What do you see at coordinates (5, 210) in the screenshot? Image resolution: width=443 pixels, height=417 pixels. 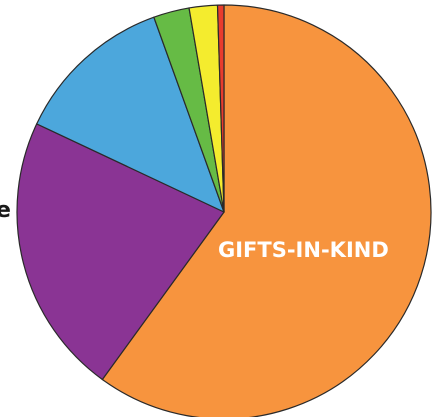 I see `cropped-edge-label: e` at bounding box center [5, 210].